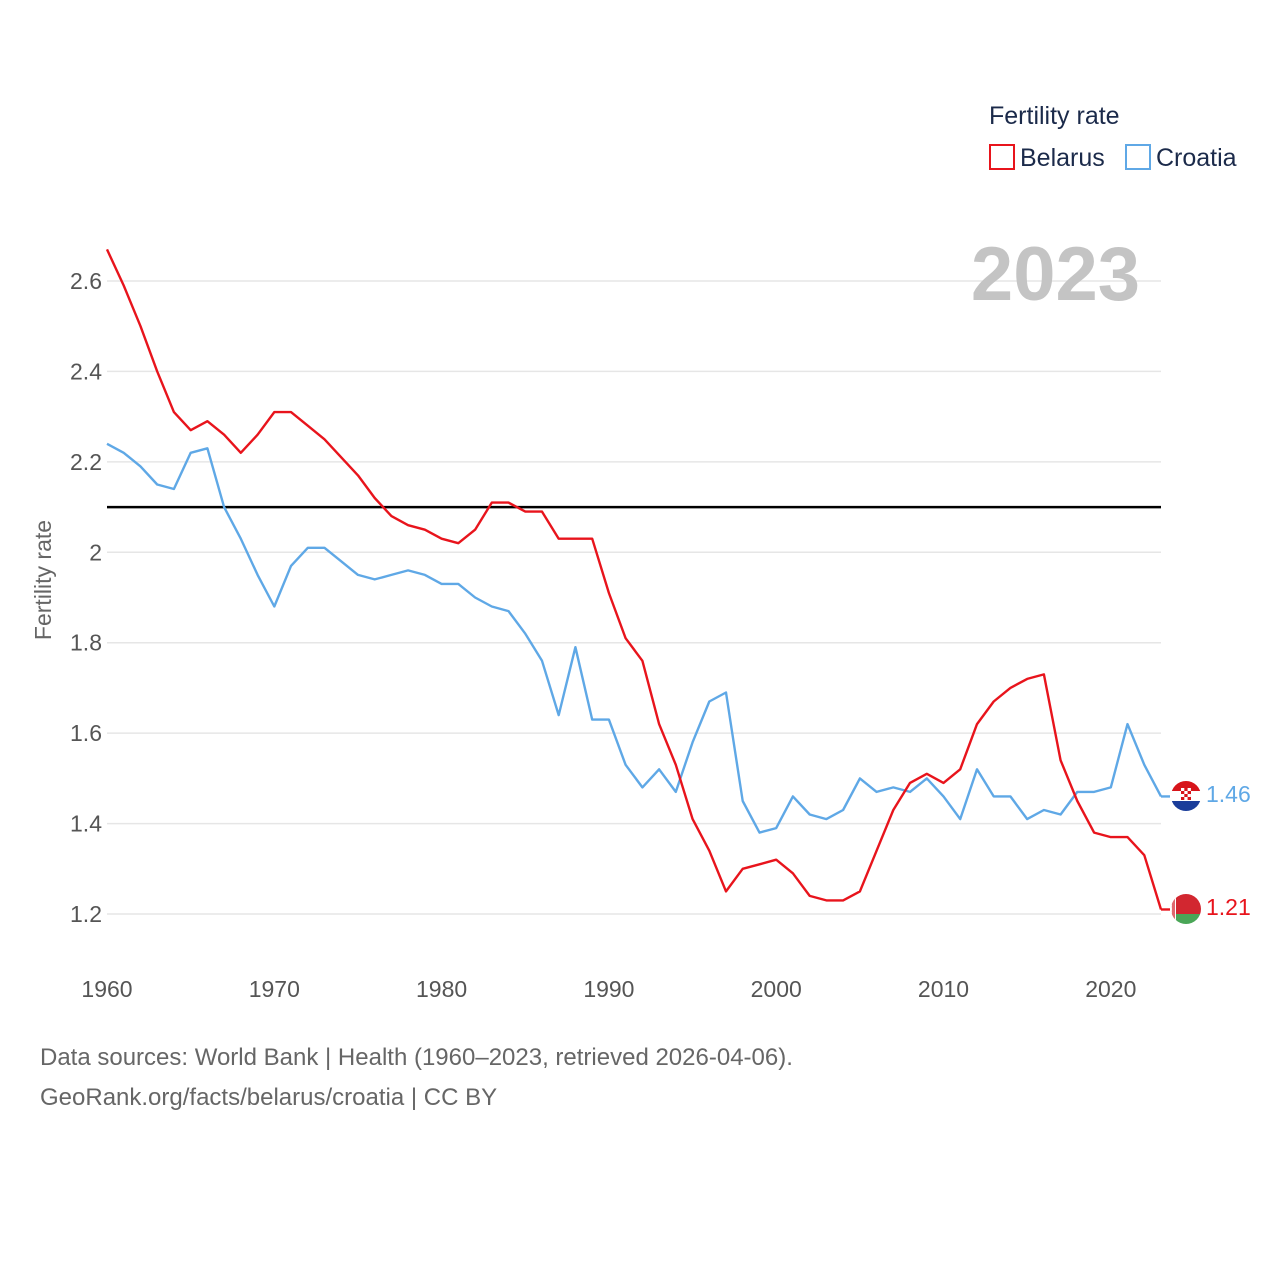 The image size is (1280, 1280). Describe the element at coordinates (1228, 794) in the screenshot. I see `end-value-croatia: 1.46` at that location.